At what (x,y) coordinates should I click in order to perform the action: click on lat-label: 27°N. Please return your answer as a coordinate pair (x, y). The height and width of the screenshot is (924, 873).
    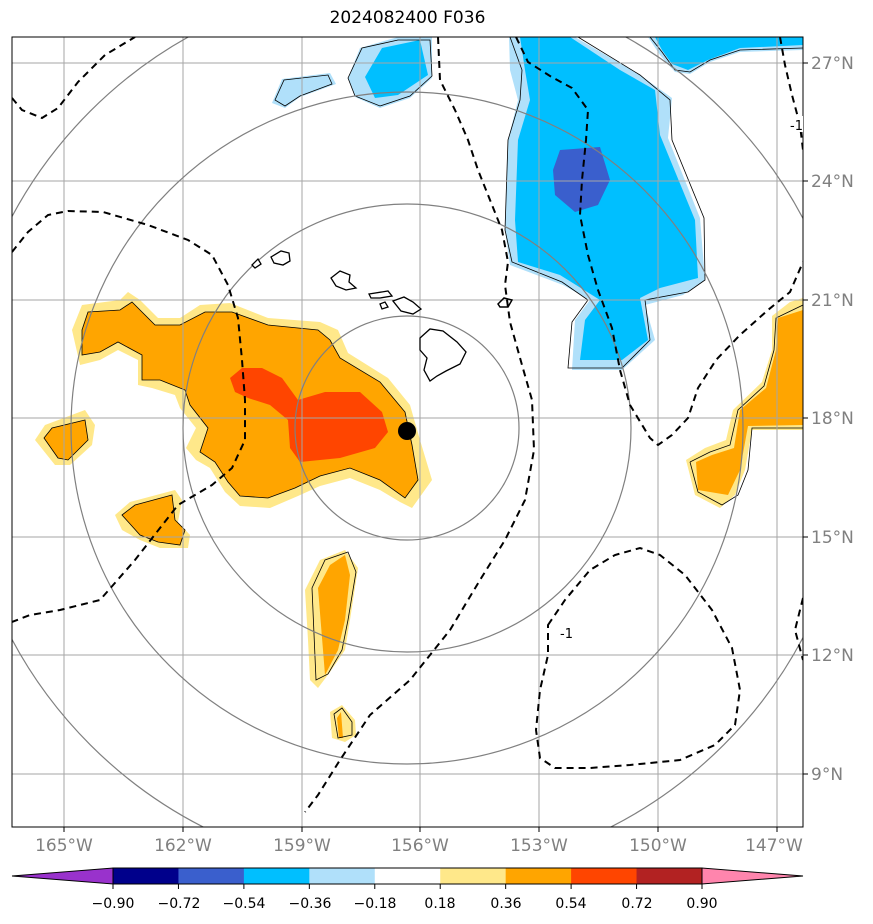
    Looking at the image, I should click on (832, 64).